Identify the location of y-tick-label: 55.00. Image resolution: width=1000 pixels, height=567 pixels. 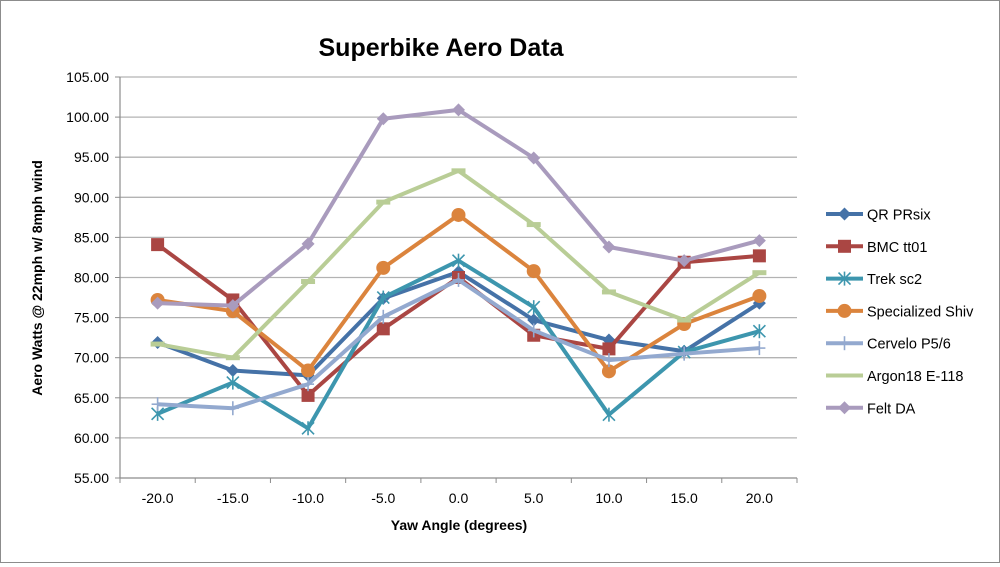
(91, 478).